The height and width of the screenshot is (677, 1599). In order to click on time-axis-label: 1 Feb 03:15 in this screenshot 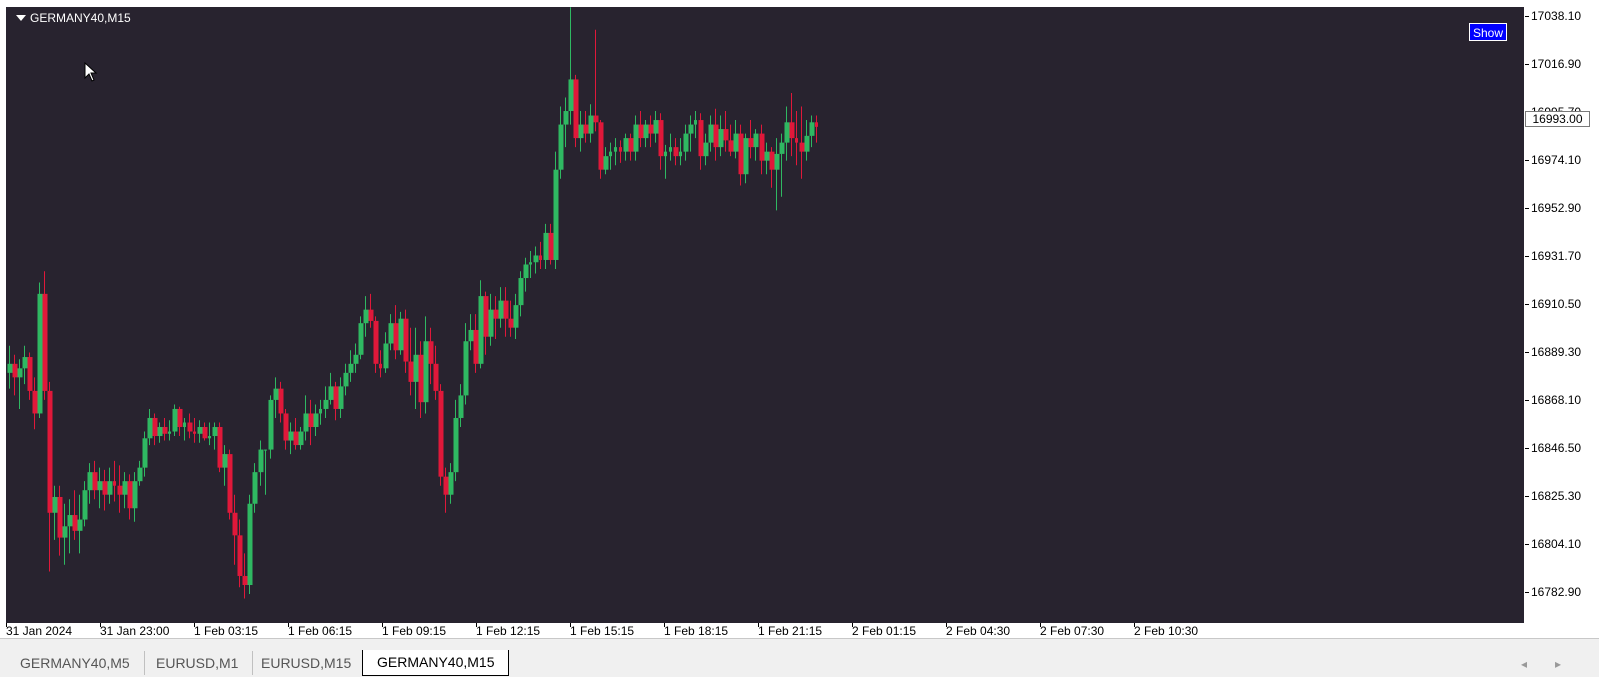, I will do `click(226, 631)`.